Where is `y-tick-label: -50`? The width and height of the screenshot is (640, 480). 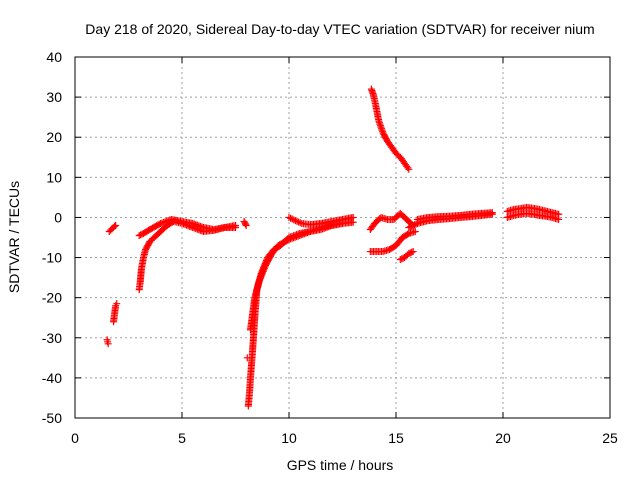 y-tick-label: -50 is located at coordinates (52, 418).